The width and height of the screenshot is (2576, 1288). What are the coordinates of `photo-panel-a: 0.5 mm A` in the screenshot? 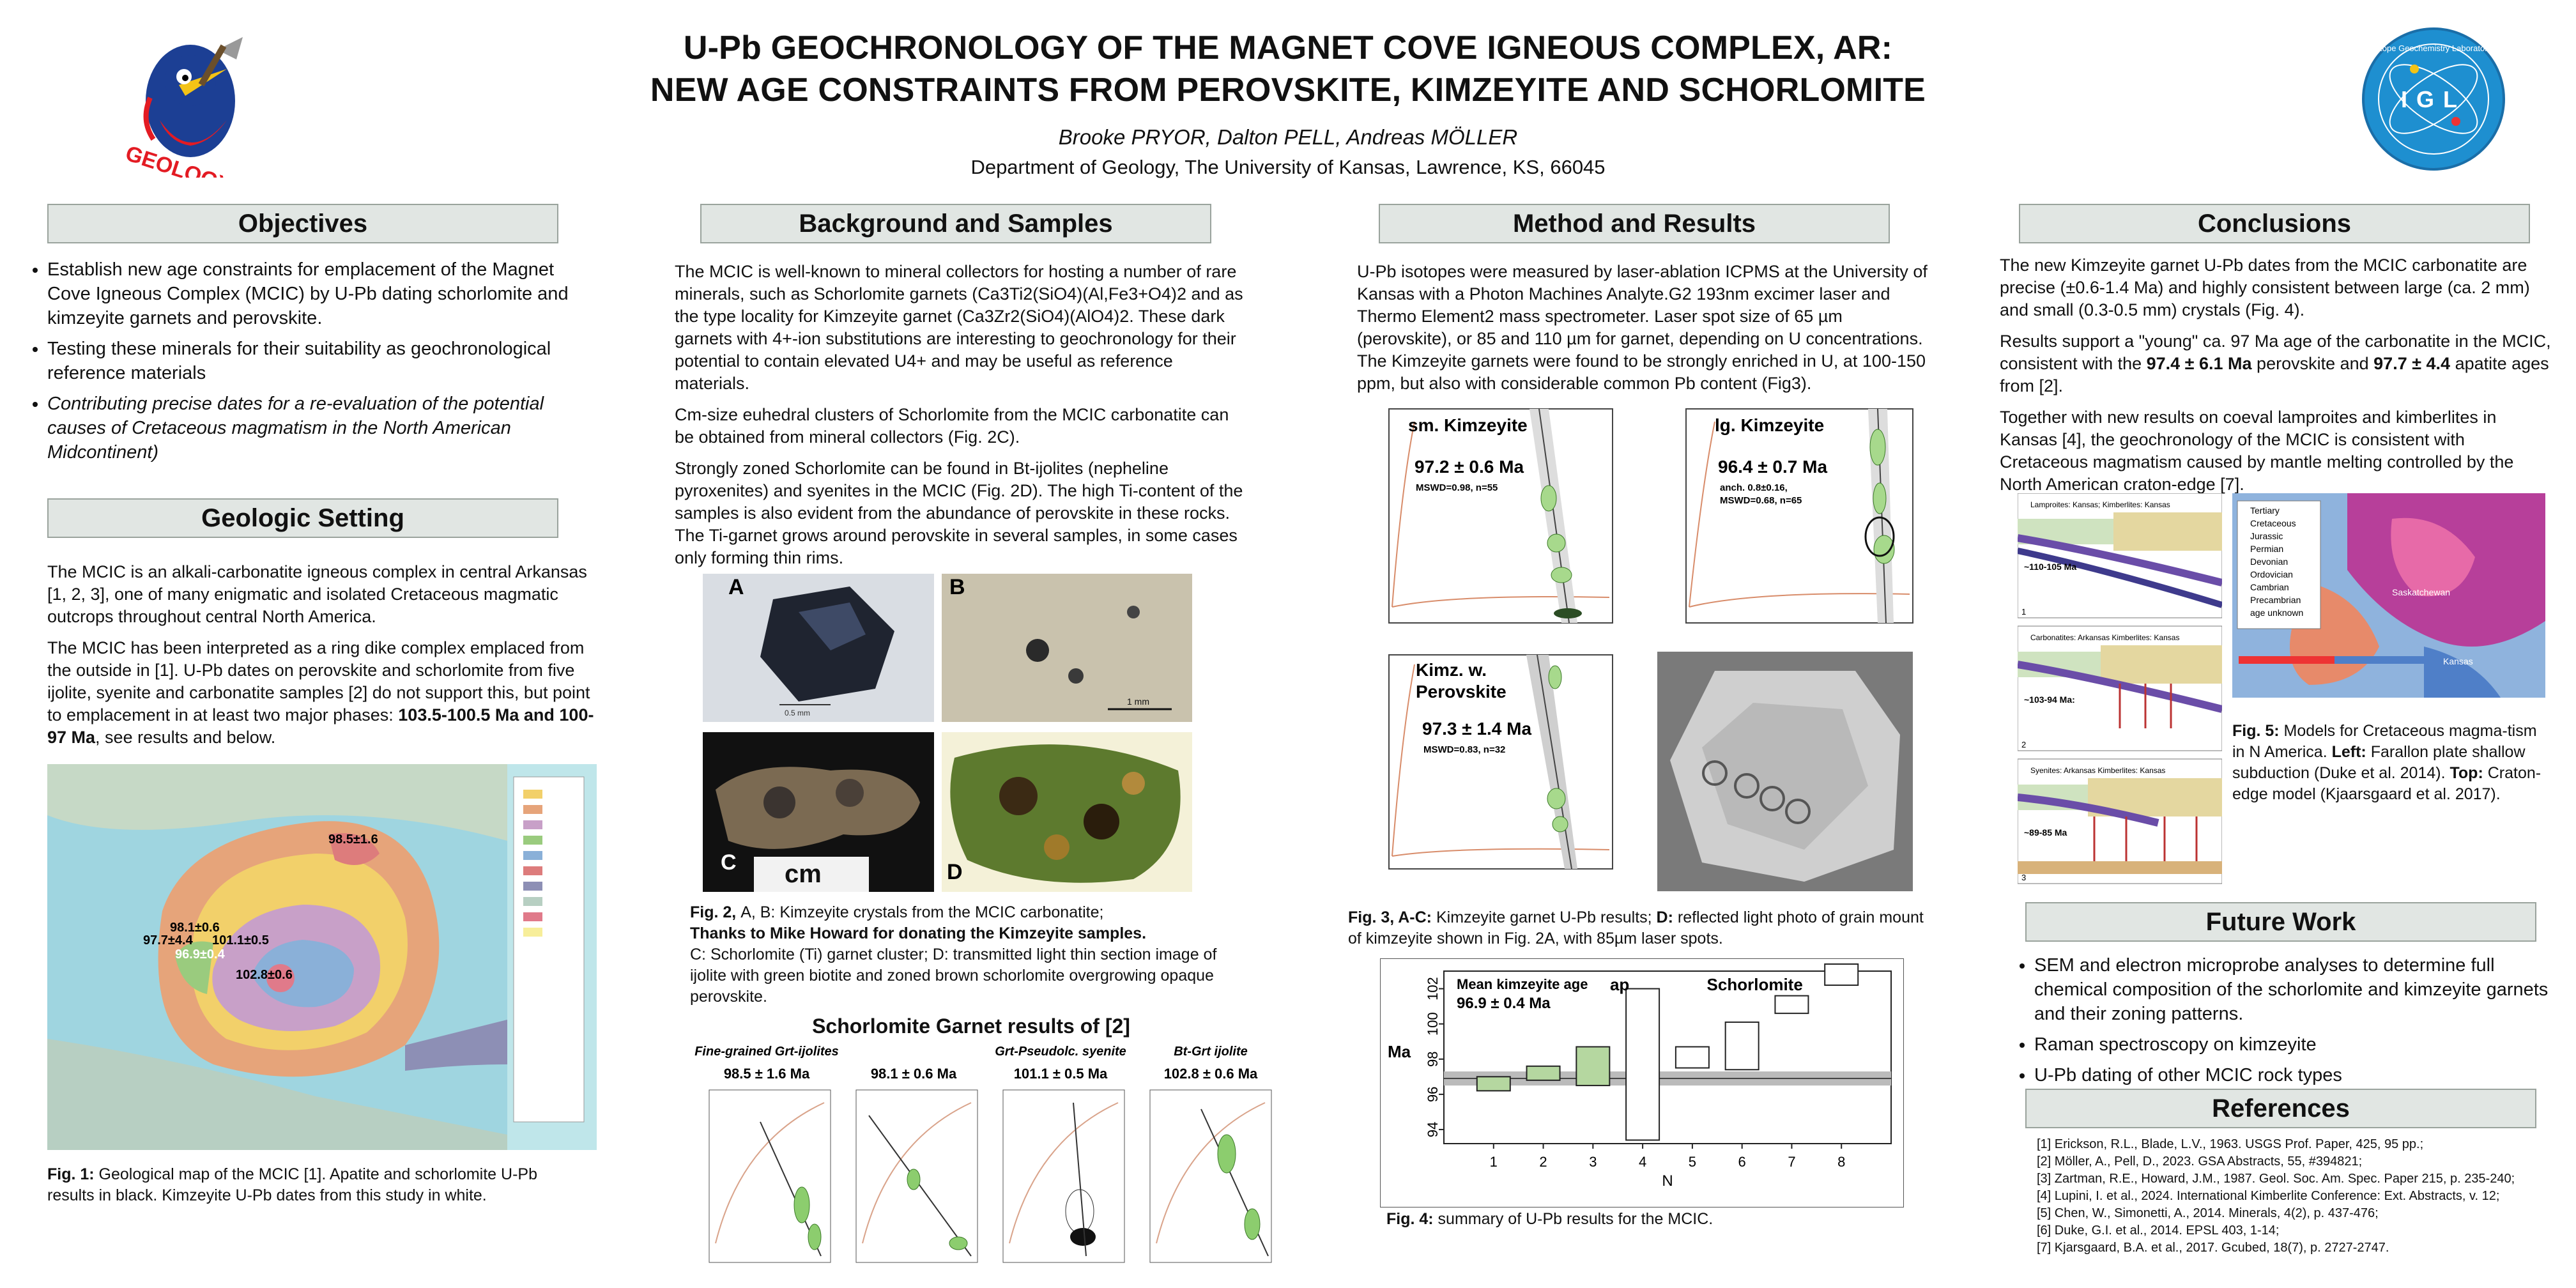 It's located at (818, 648).